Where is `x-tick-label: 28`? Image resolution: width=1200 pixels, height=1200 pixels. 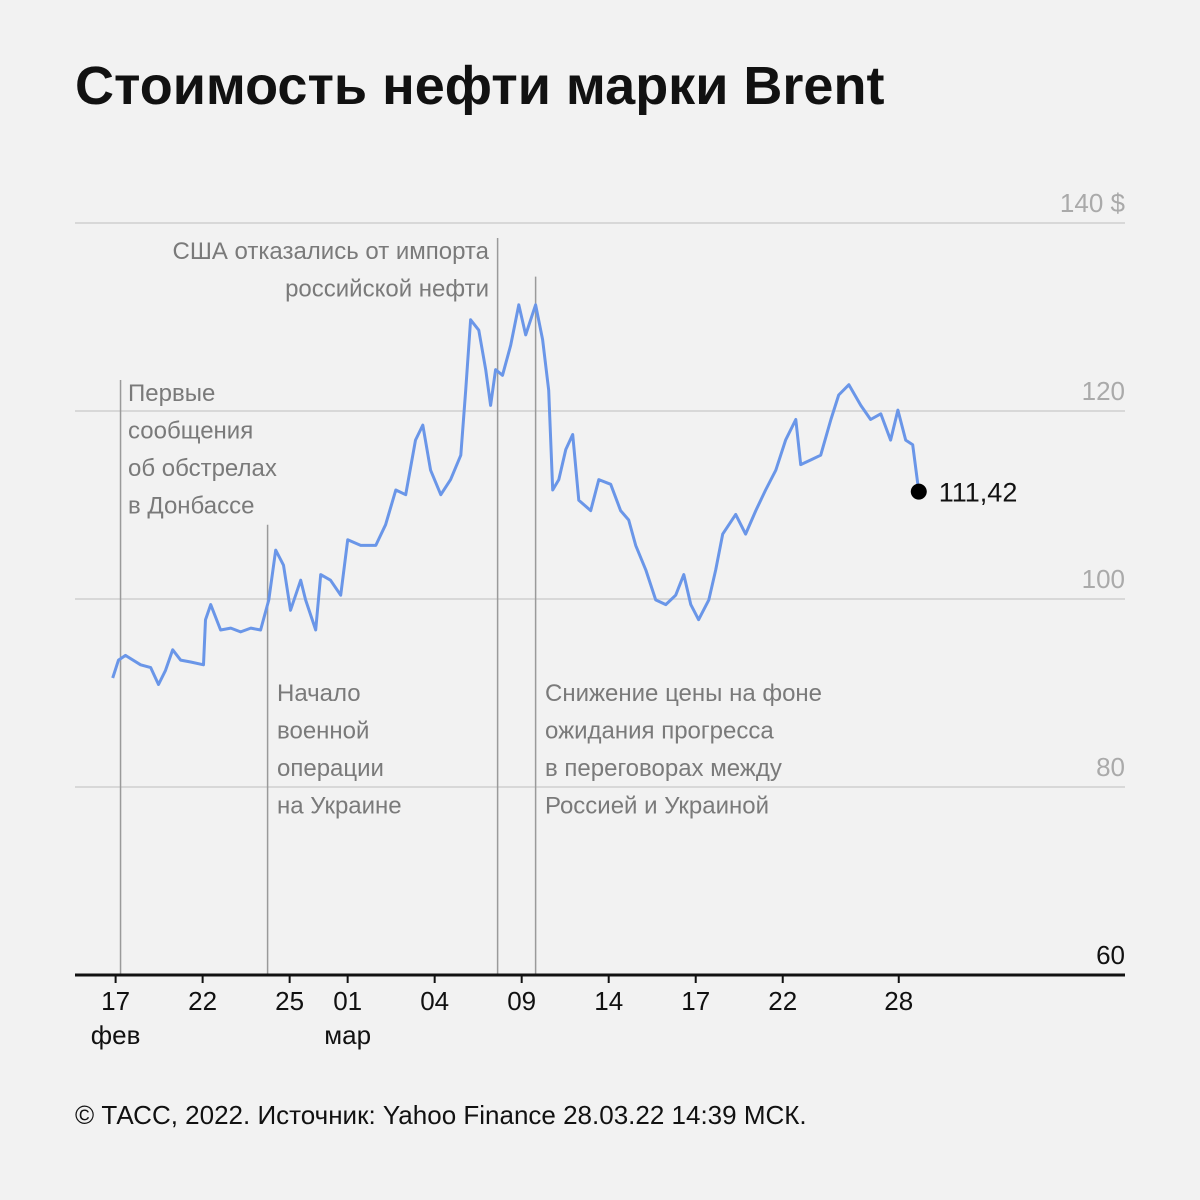 x-tick-label: 28 is located at coordinates (898, 1001).